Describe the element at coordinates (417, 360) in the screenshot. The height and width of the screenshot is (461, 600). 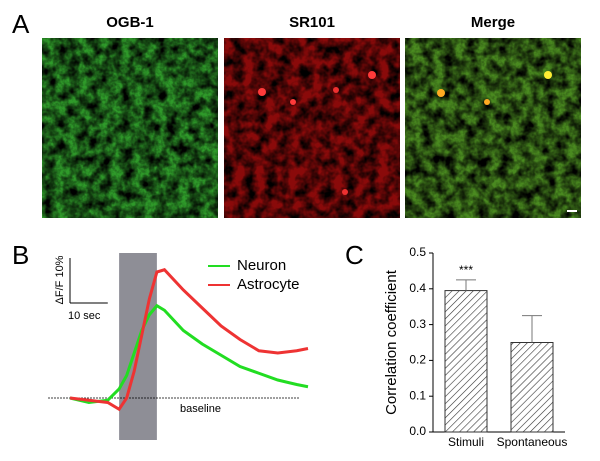
I see `y-tick-label: 0.2` at that location.